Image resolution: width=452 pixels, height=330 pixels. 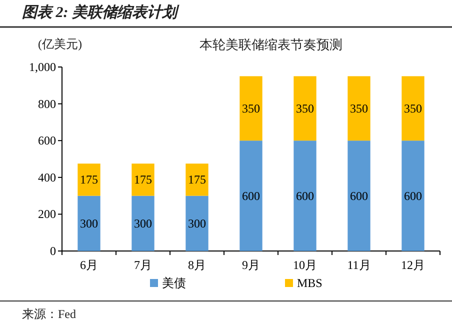 I want to click on x-tick-label: 7月, so click(x=143, y=265).